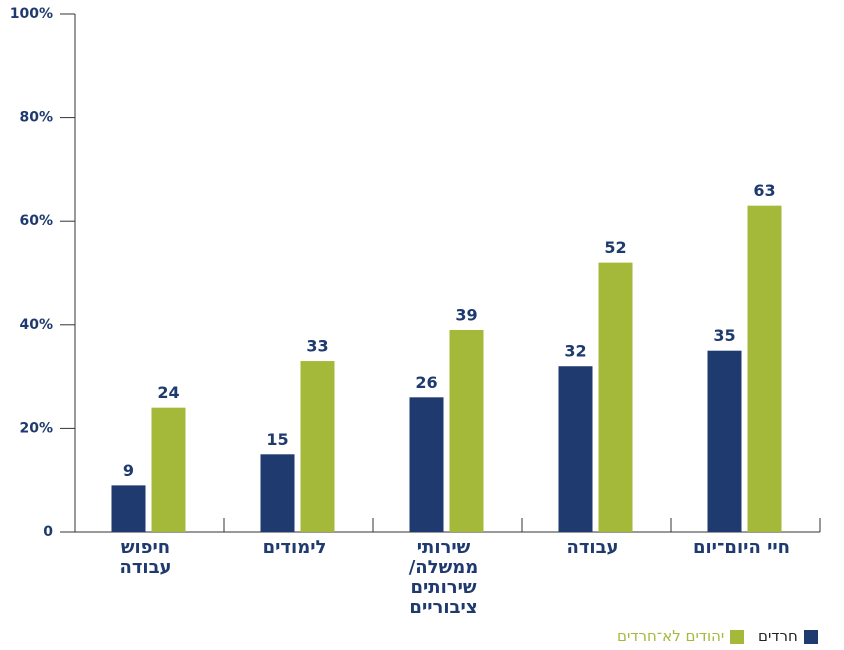 The height and width of the screenshot is (650, 844). I want to click on x-tick-label: חיי היום־יום, so click(741, 547).